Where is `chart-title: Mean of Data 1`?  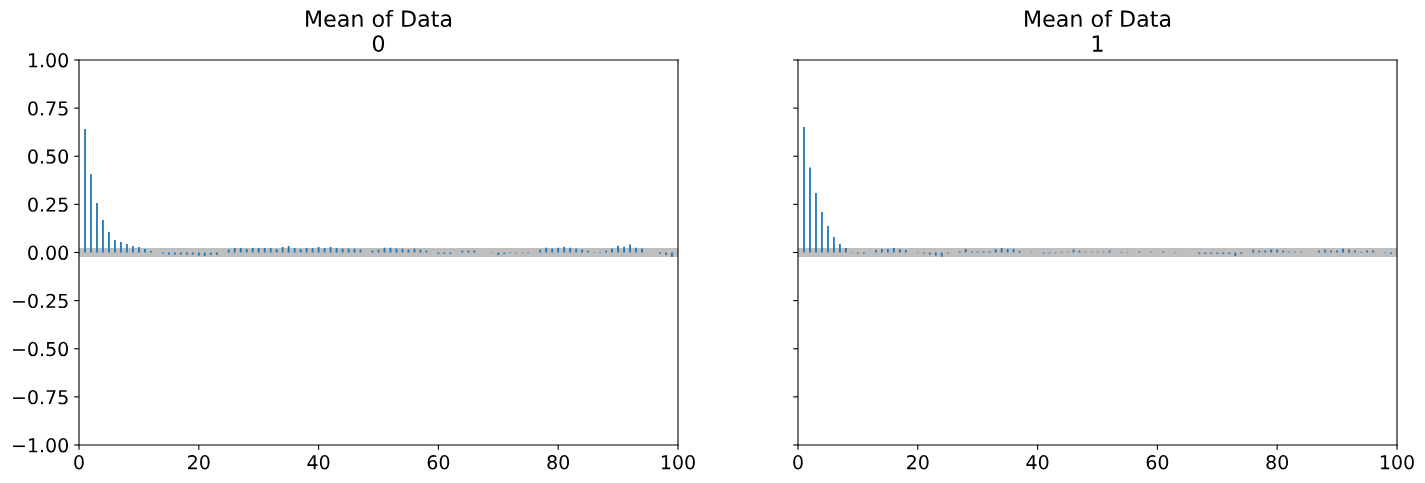 chart-title: Mean of Data 1 is located at coordinates (1098, 30).